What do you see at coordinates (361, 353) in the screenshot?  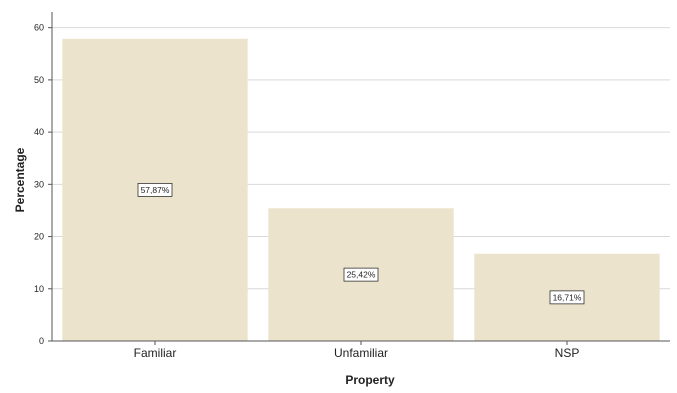 I see `x-tick-label: Unfamiliar` at bounding box center [361, 353].